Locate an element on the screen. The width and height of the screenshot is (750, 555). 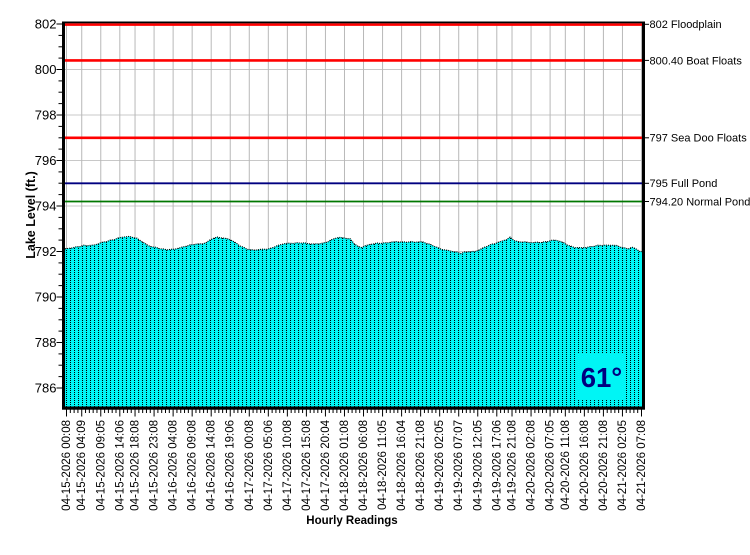
svg-text: 802 Floodplain is located at coordinates (686, 25).